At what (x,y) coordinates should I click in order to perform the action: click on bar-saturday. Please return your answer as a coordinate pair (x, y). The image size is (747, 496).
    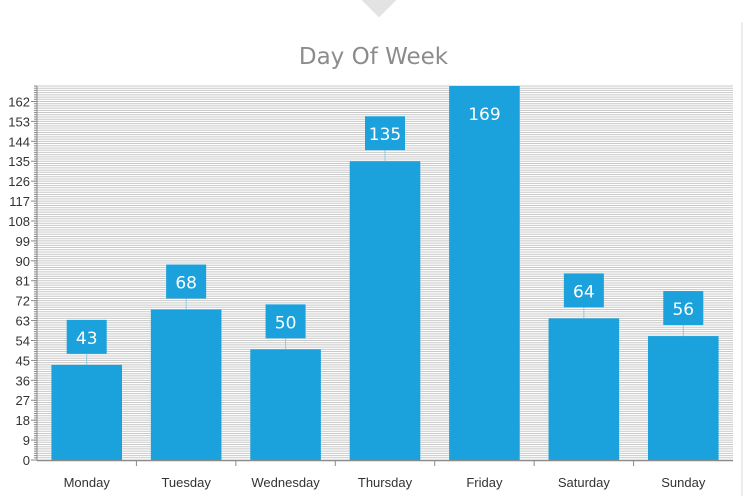
    Looking at the image, I should click on (584, 389).